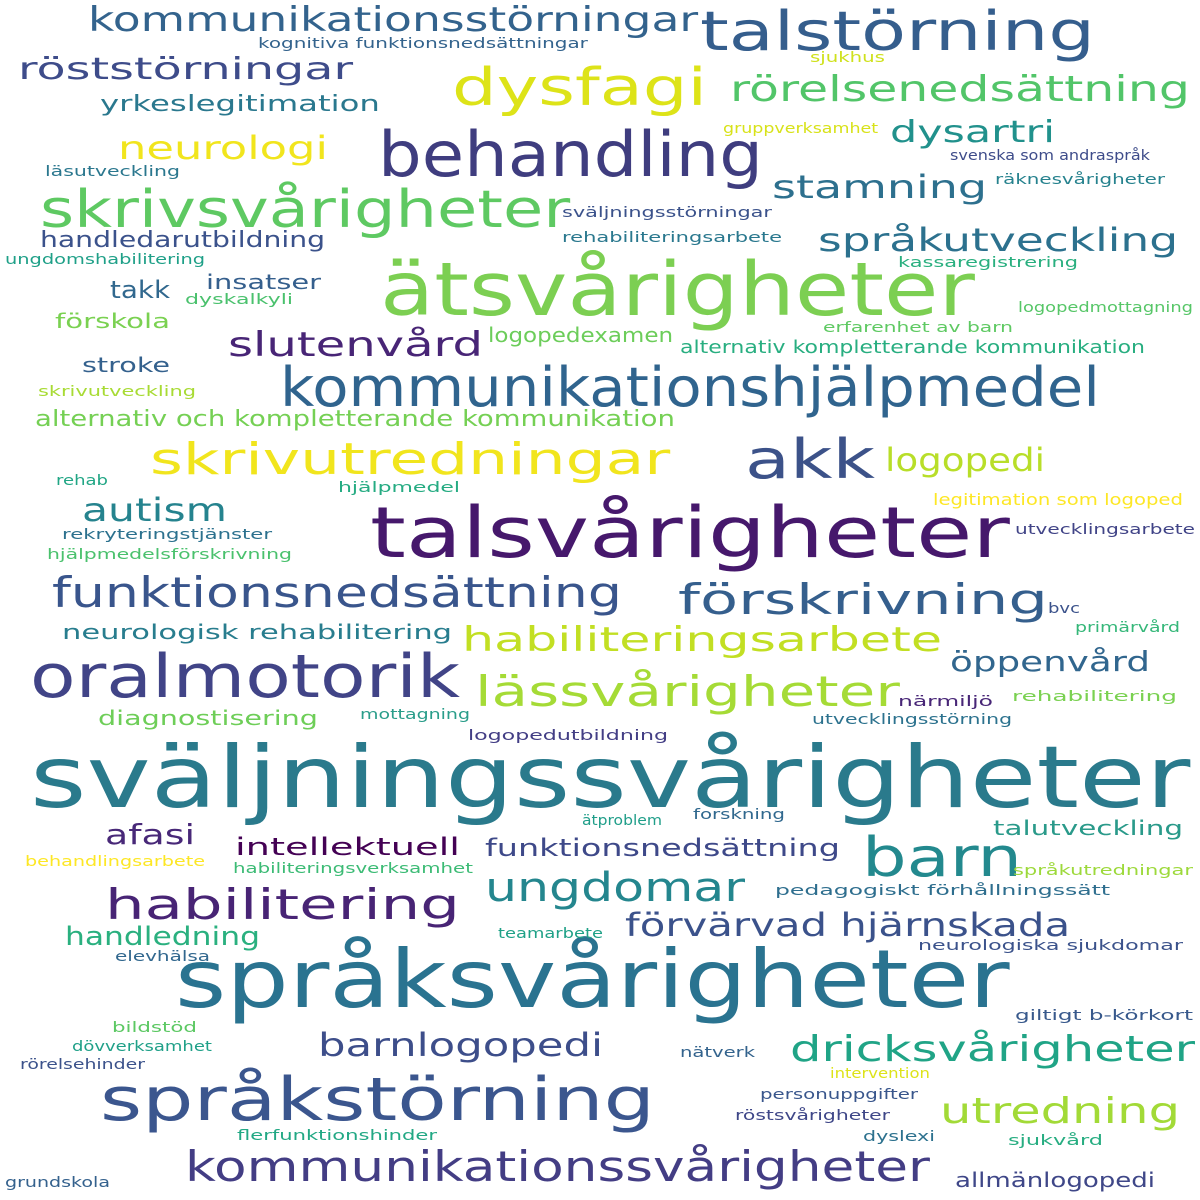 Image resolution: width=1200 pixels, height=1200 pixels. I want to click on word-skrivutveckling: skrivutveckling, so click(117, 392).